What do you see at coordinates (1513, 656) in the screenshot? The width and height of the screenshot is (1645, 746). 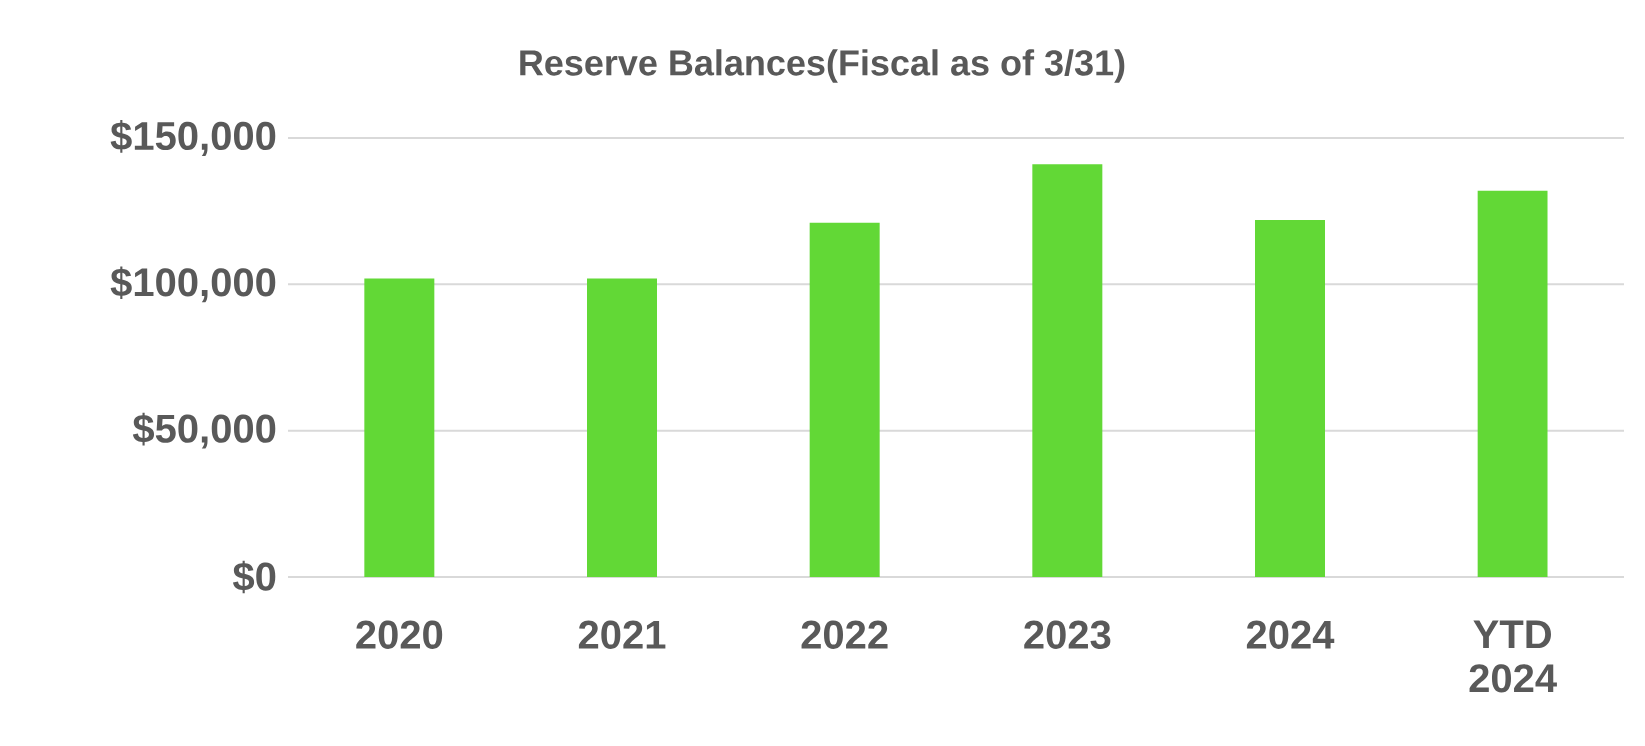 I see `x-tick-label: YTD 2024` at bounding box center [1513, 656].